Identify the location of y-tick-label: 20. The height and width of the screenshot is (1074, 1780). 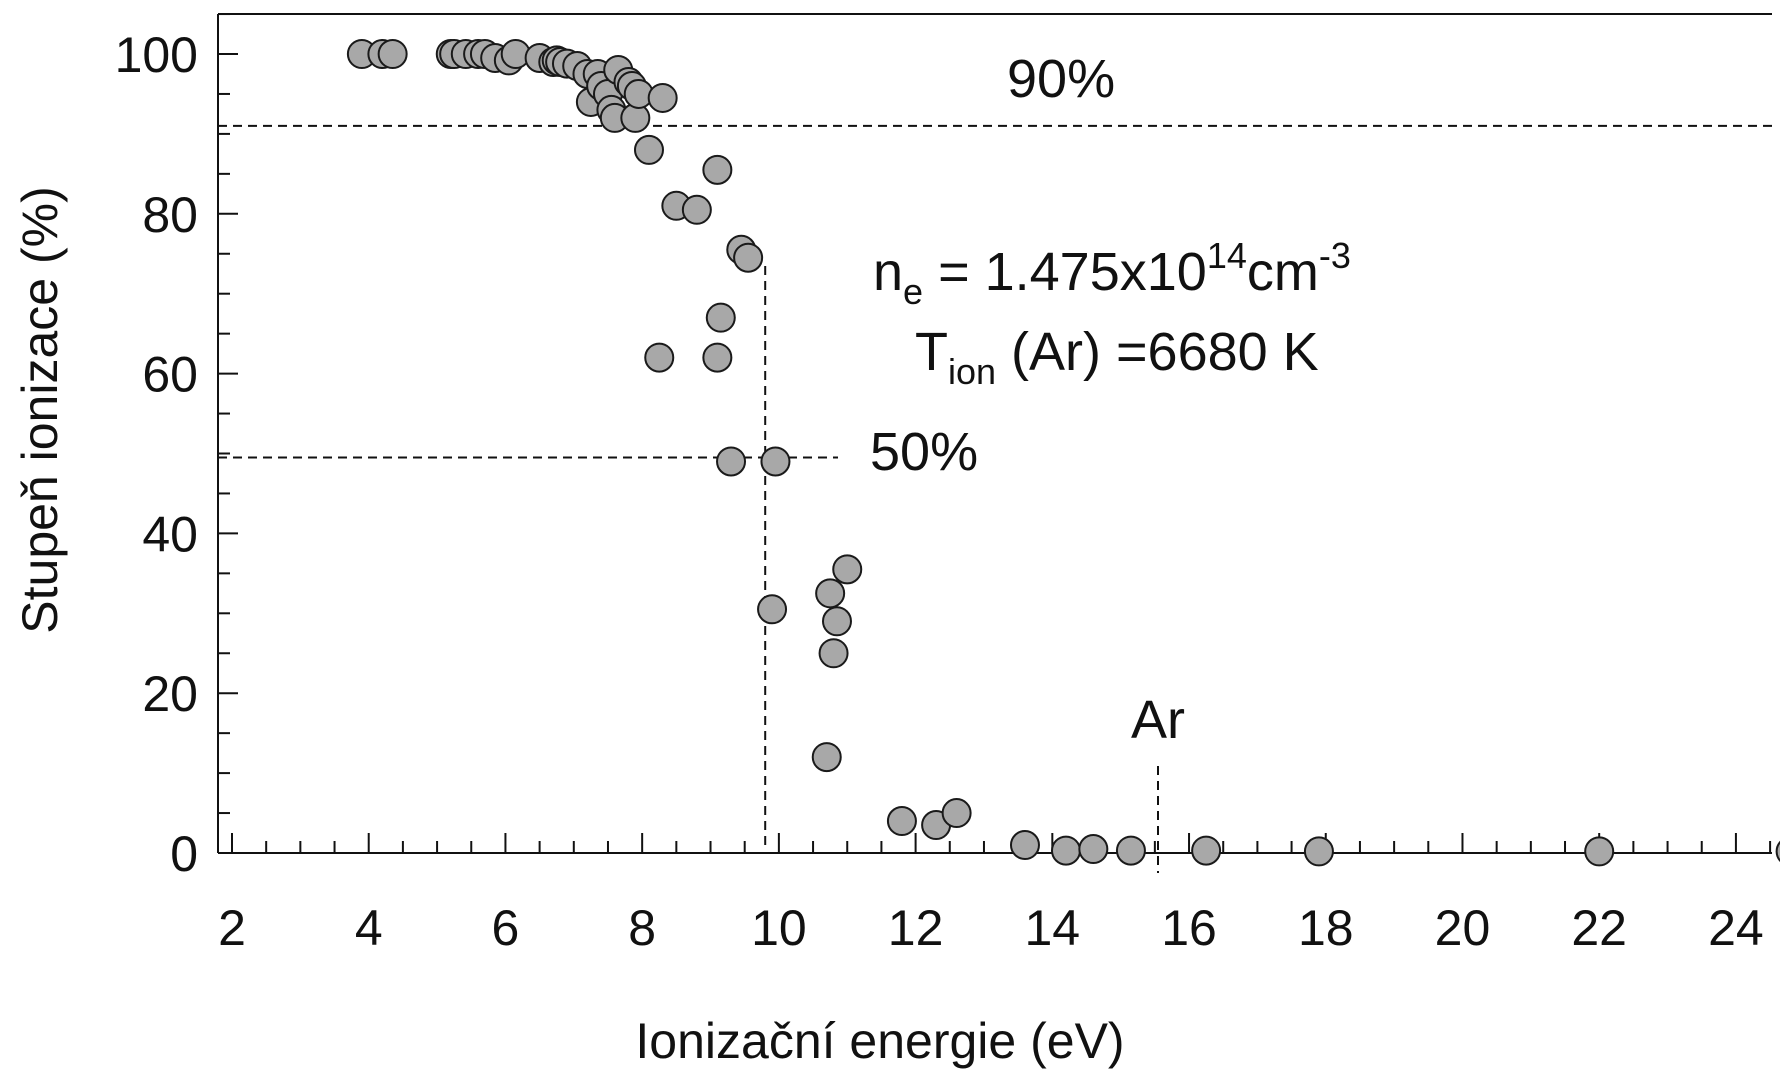
(170, 694).